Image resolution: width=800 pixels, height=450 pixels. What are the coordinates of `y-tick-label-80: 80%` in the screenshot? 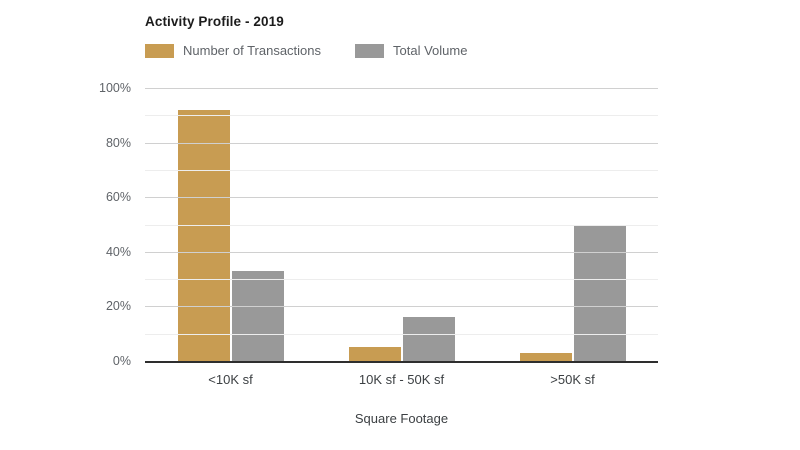 It's located at (118, 142).